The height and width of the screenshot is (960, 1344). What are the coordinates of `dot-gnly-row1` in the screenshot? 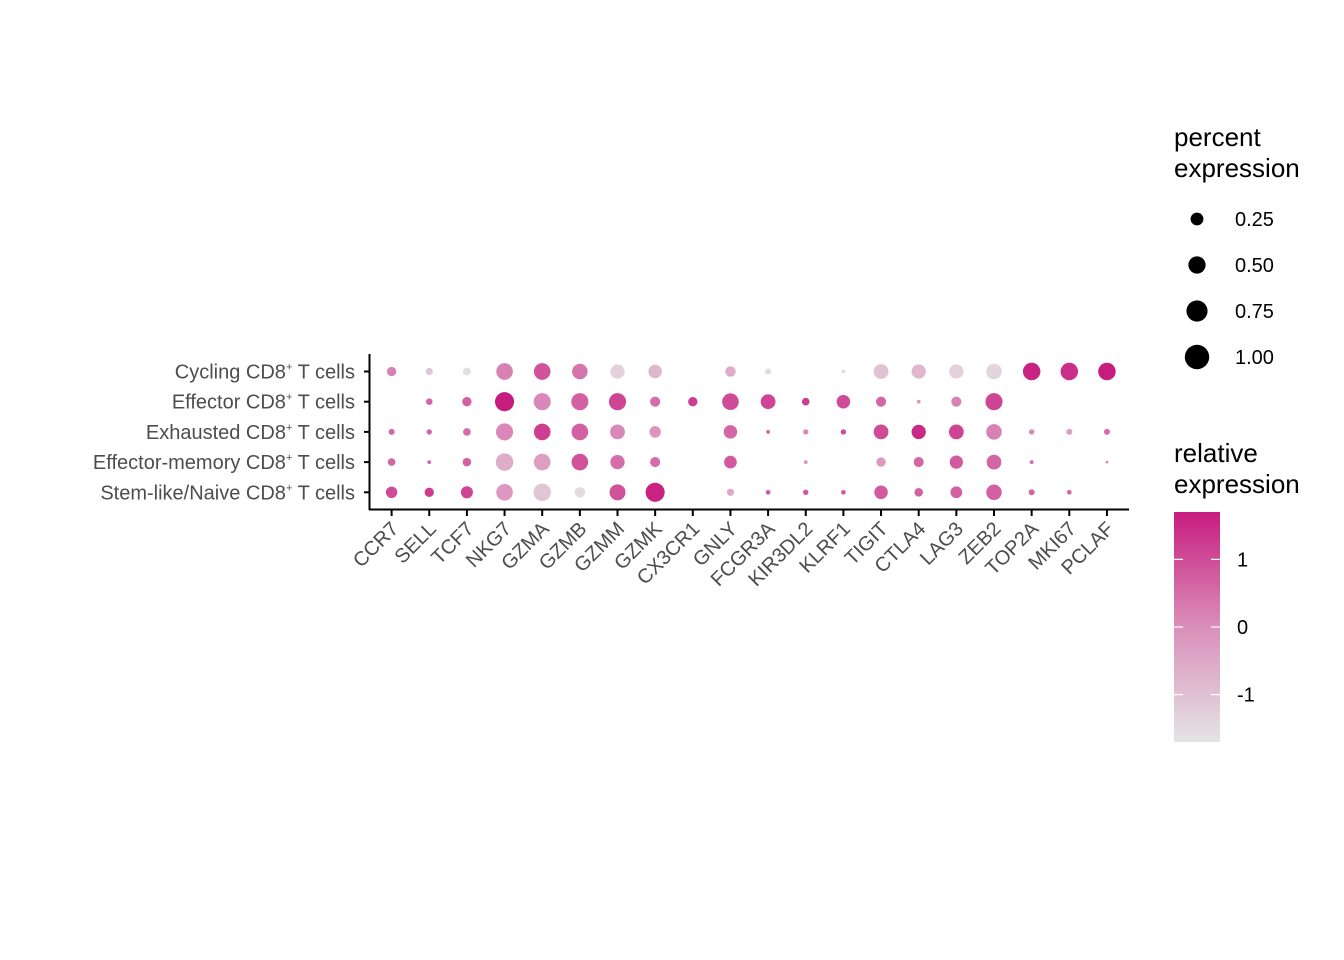 It's located at (730, 402).